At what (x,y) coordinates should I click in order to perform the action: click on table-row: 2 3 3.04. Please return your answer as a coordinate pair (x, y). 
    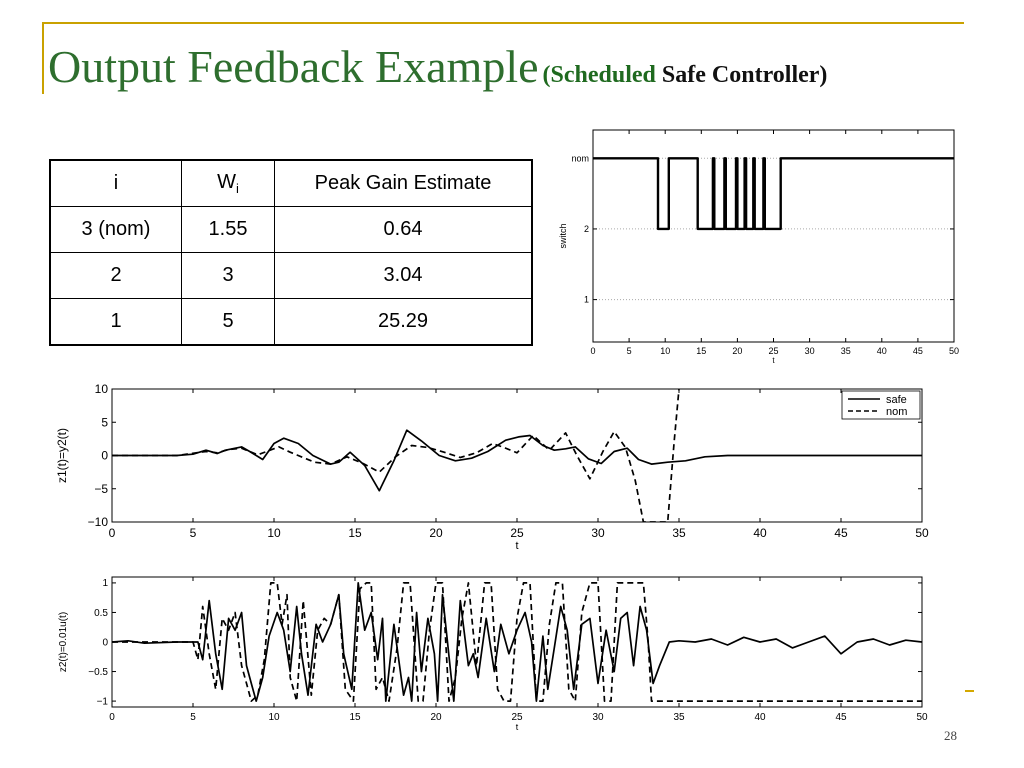
    Looking at the image, I should click on (291, 275).